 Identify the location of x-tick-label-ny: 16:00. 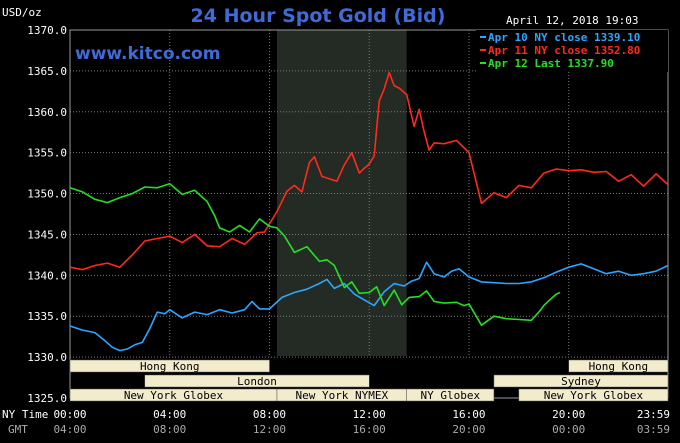
(468, 414).